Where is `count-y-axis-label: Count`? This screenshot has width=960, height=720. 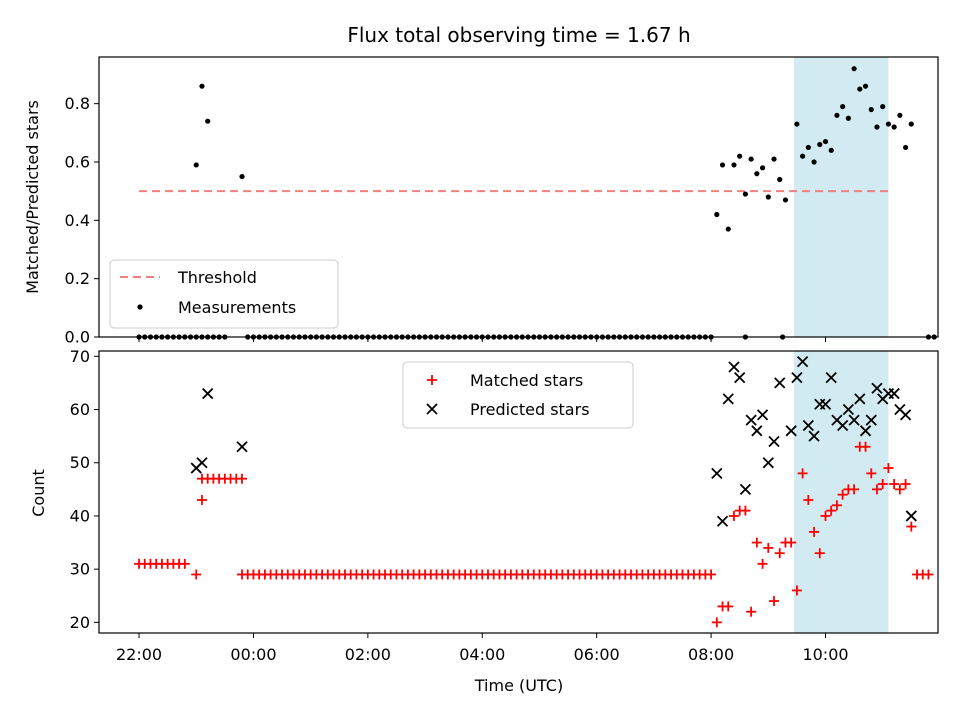 count-y-axis-label: Count is located at coordinates (38, 493).